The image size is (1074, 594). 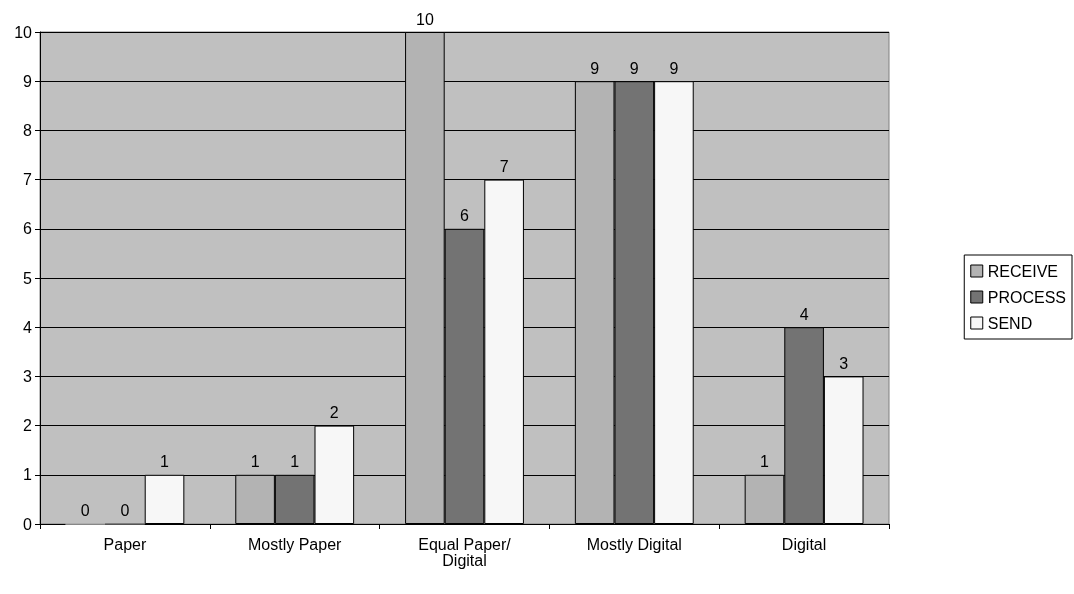 I want to click on x-tick-label: Equal Paper/Digital, so click(x=465, y=552).